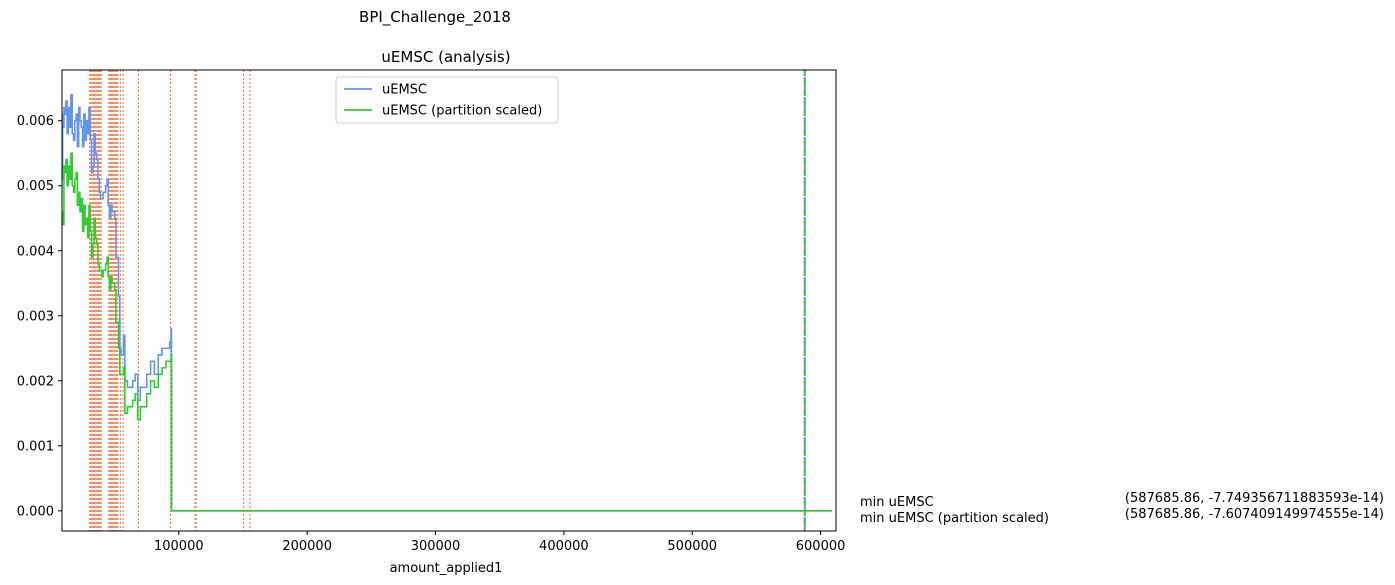 Image resolution: width=1395 pixels, height=585 pixels. What do you see at coordinates (35, 251) in the screenshot?
I see `y-tick-label: 0.004` at bounding box center [35, 251].